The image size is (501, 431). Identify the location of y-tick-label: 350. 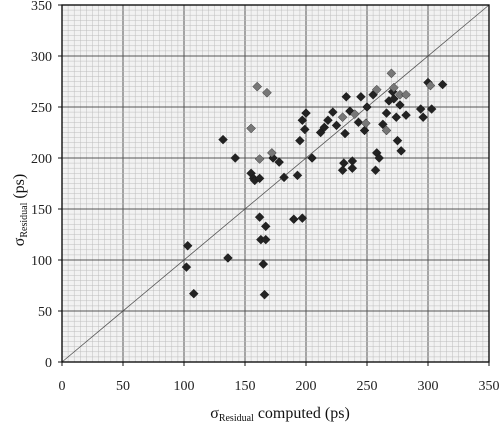
(41, 7).